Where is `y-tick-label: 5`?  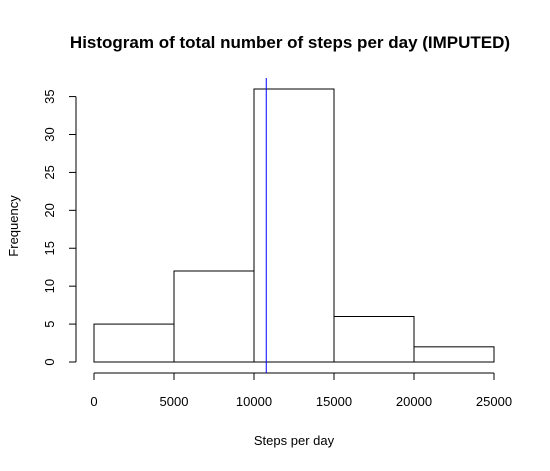 y-tick-label: 5 is located at coordinates (49, 323).